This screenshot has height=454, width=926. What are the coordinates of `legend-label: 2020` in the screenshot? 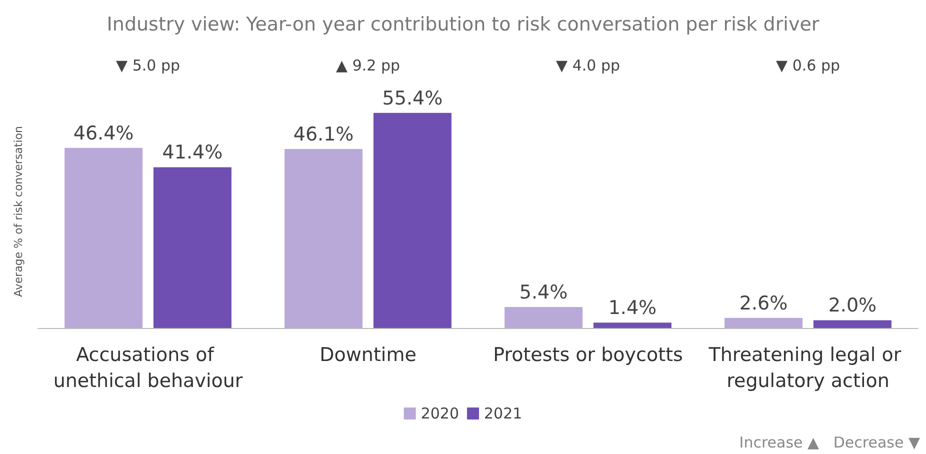 It's located at (440, 413).